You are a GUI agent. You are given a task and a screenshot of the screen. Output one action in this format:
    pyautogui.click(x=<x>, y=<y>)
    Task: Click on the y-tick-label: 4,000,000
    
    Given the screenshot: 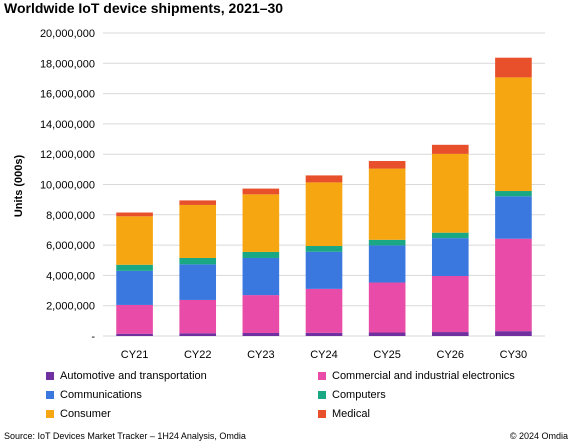 What is the action you would take?
    pyautogui.click(x=70, y=276)
    